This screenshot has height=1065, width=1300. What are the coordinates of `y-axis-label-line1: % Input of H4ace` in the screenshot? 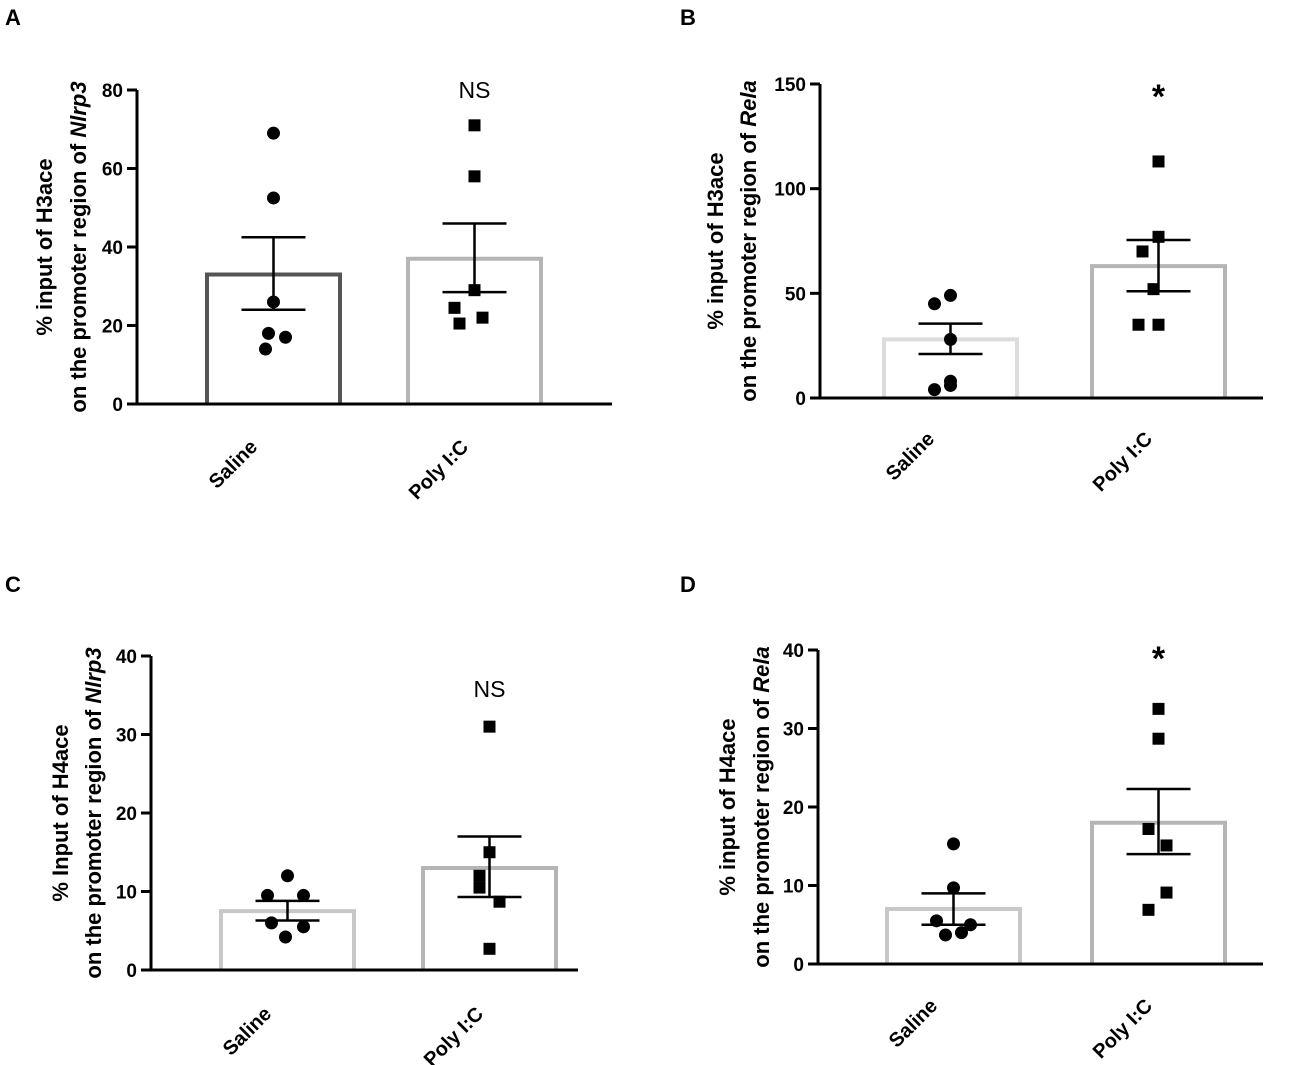 It's located at (60, 812).